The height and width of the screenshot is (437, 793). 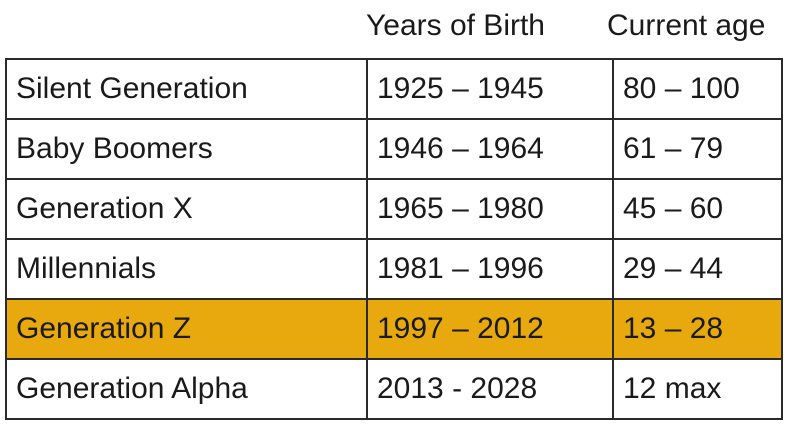 I want to click on table-cell: Generation X, so click(x=186, y=209).